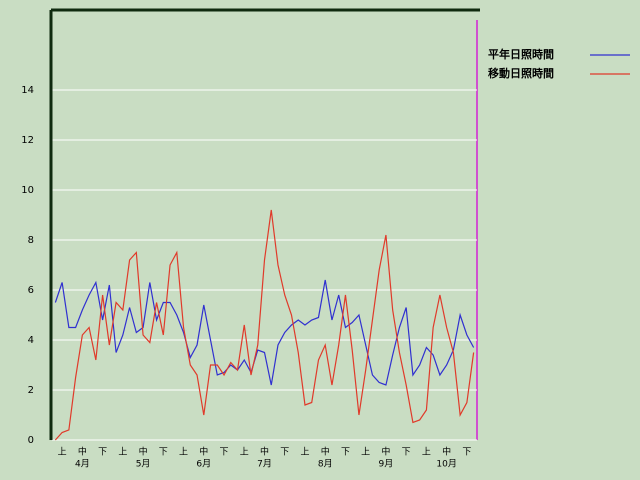 The image size is (640, 480). I want to click on y-tick-label: 2, so click(31, 390).